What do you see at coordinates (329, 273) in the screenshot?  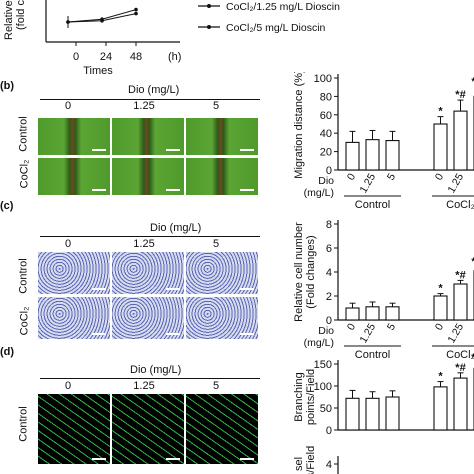 I see `y-tick-label-2: 4` at bounding box center [329, 273].